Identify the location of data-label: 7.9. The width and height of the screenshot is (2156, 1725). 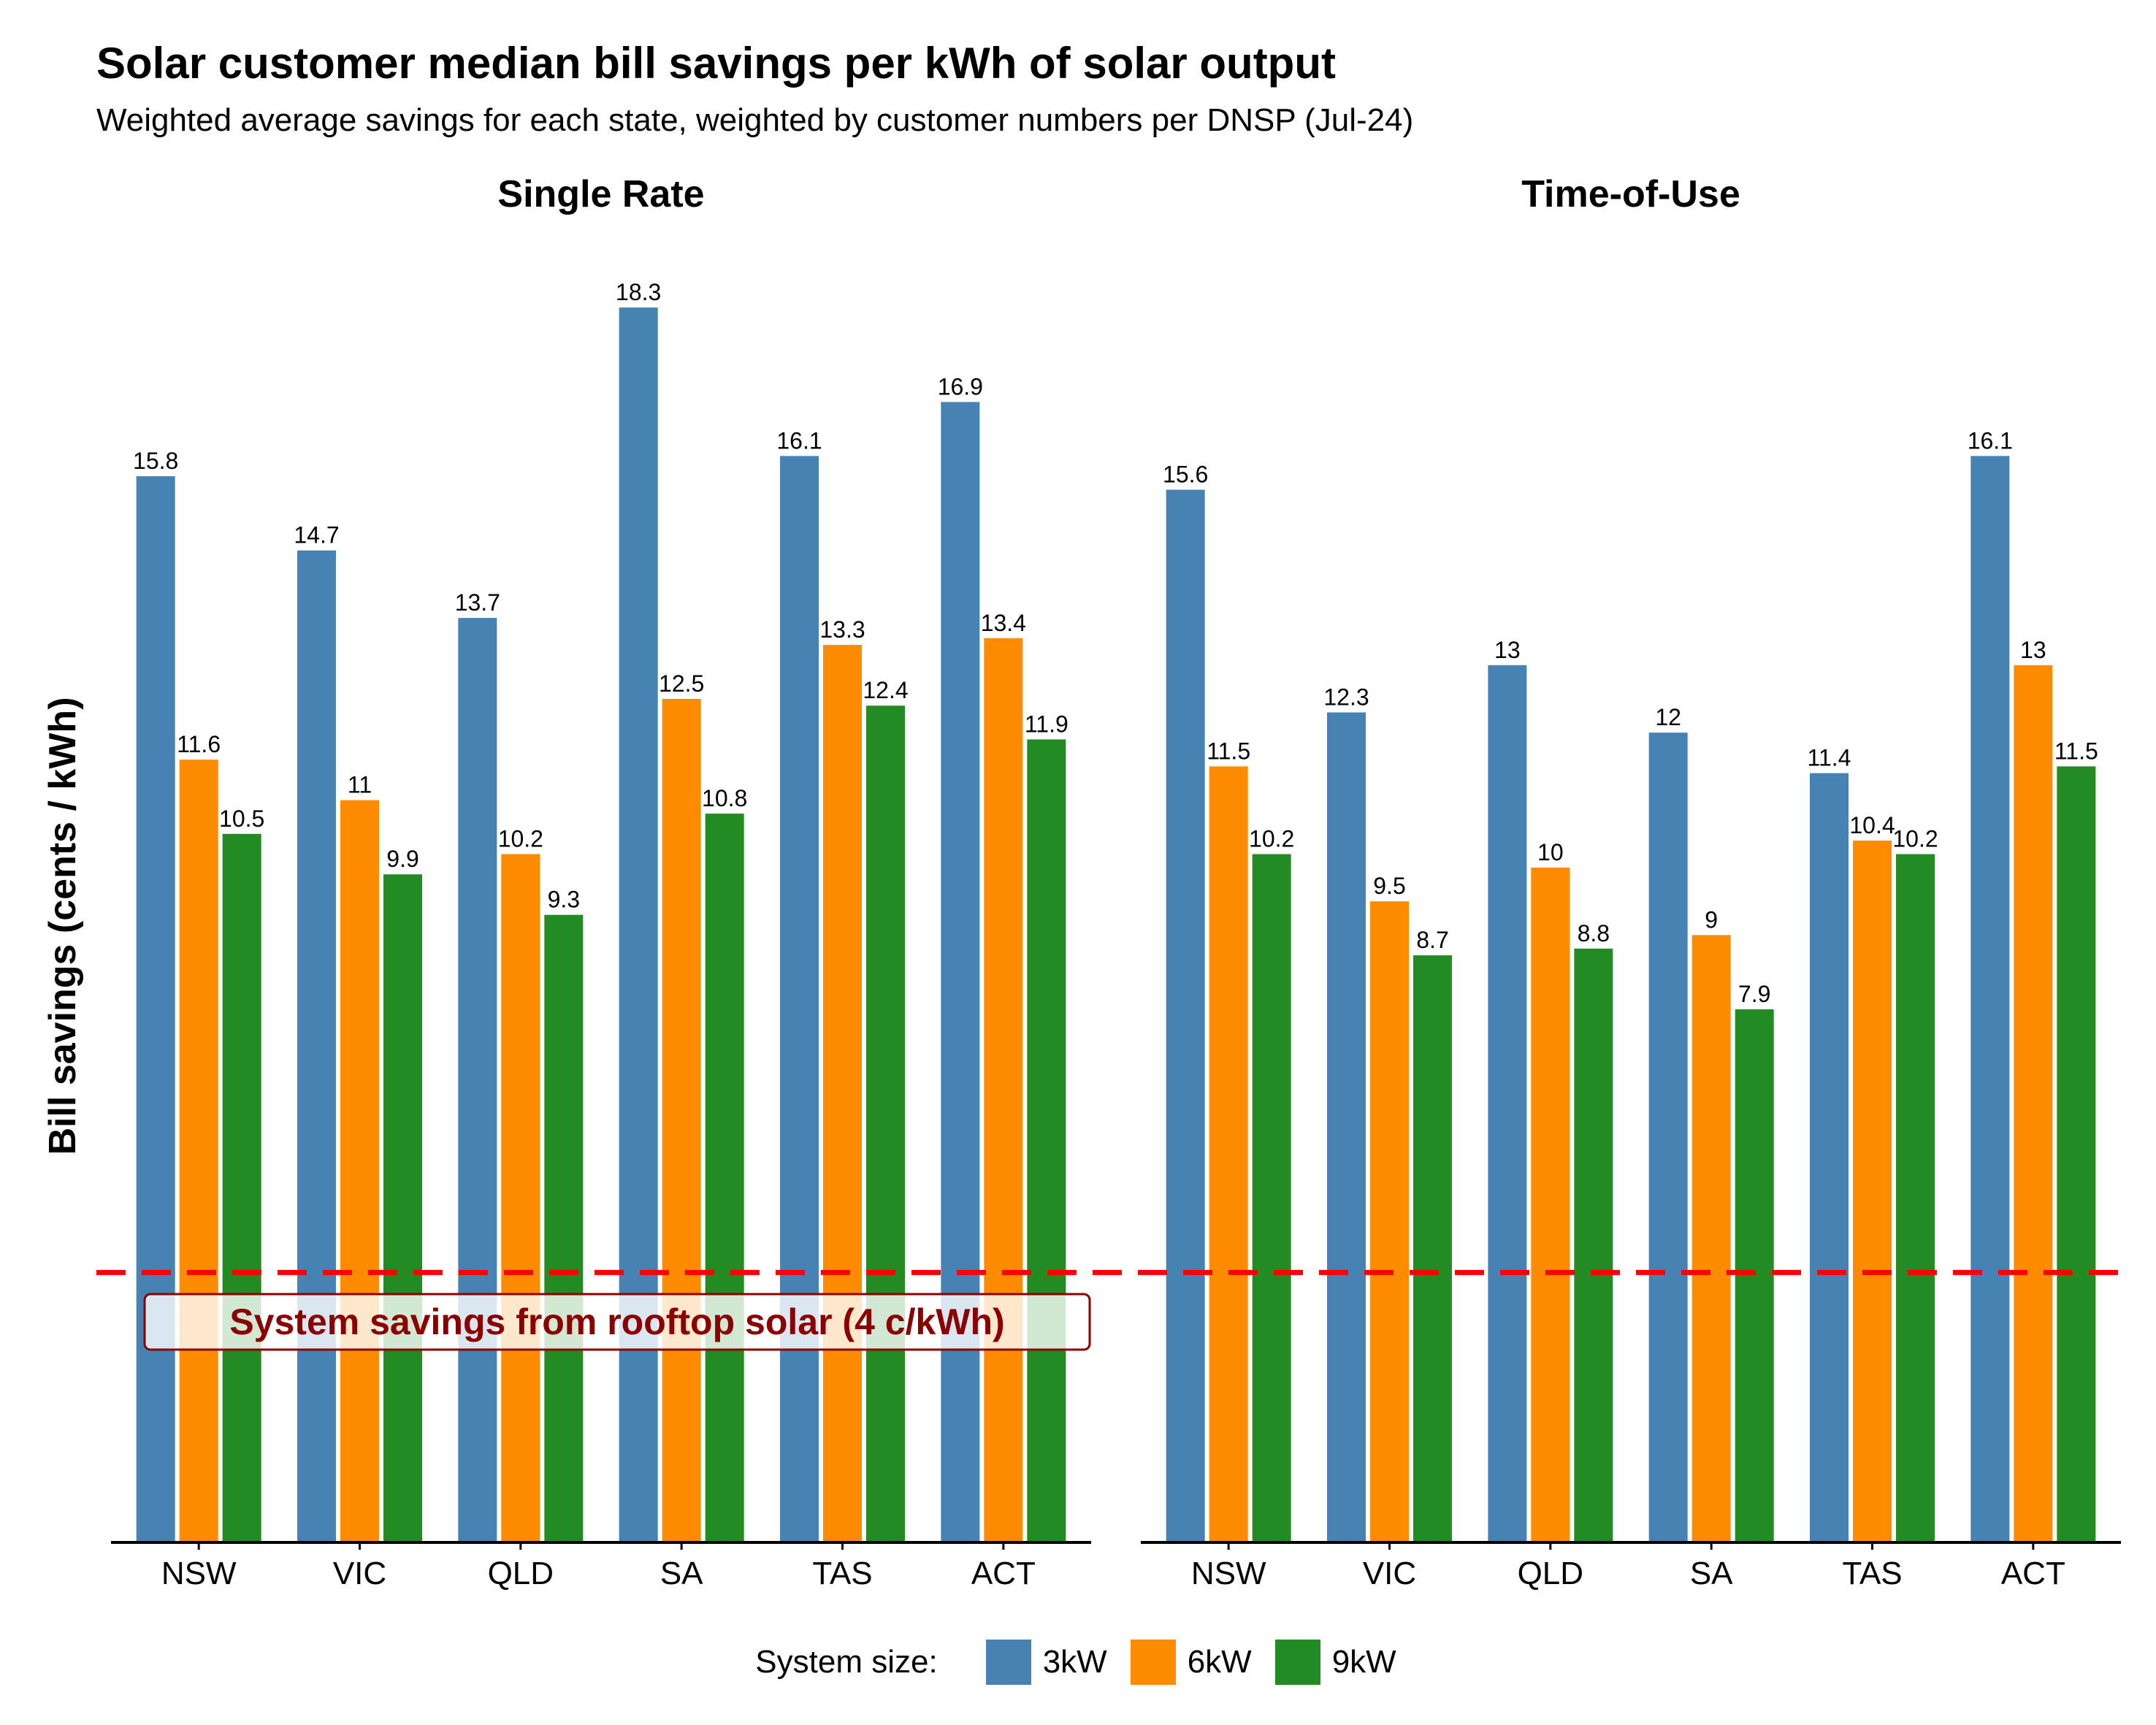
(1754, 994).